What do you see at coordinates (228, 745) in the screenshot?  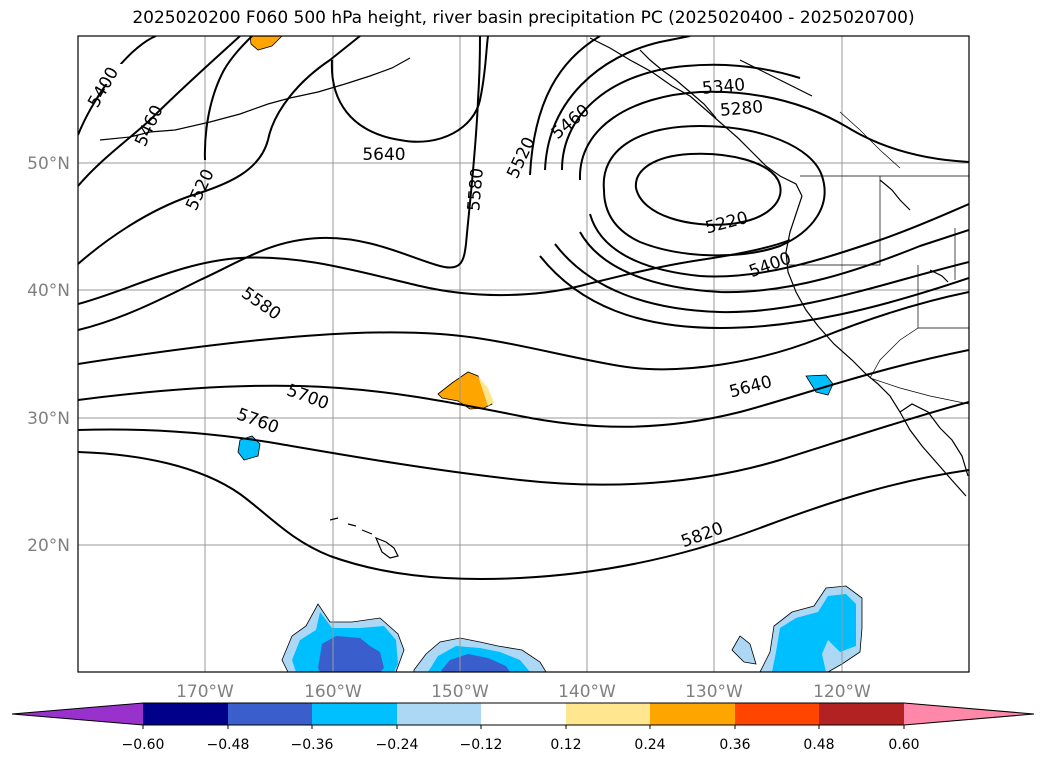 I see `colorbar-tick-label: −0.48` at bounding box center [228, 745].